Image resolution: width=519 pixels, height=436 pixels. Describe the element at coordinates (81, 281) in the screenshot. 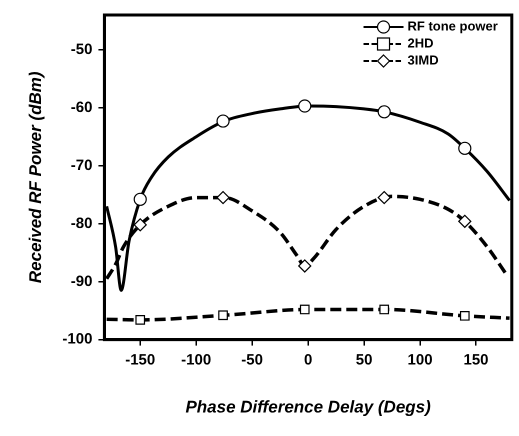

I see `y-tick-label: -90` at that location.